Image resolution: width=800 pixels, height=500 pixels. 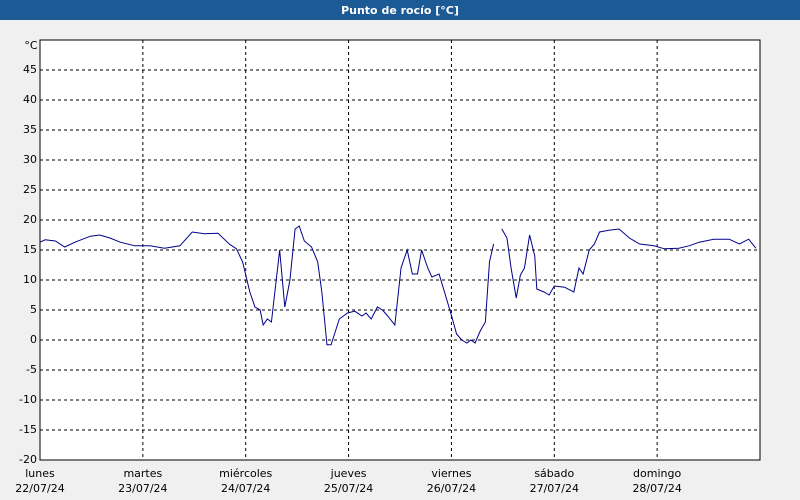 I want to click on x-tick-label: 24/07/24, so click(x=245, y=488).